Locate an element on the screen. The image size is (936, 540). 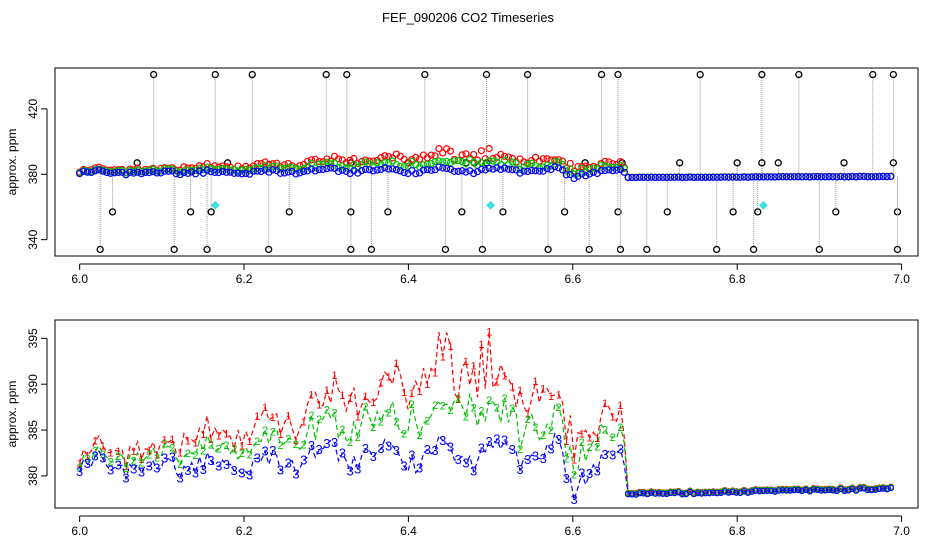
spike-high-point is located at coordinates (215, 74).